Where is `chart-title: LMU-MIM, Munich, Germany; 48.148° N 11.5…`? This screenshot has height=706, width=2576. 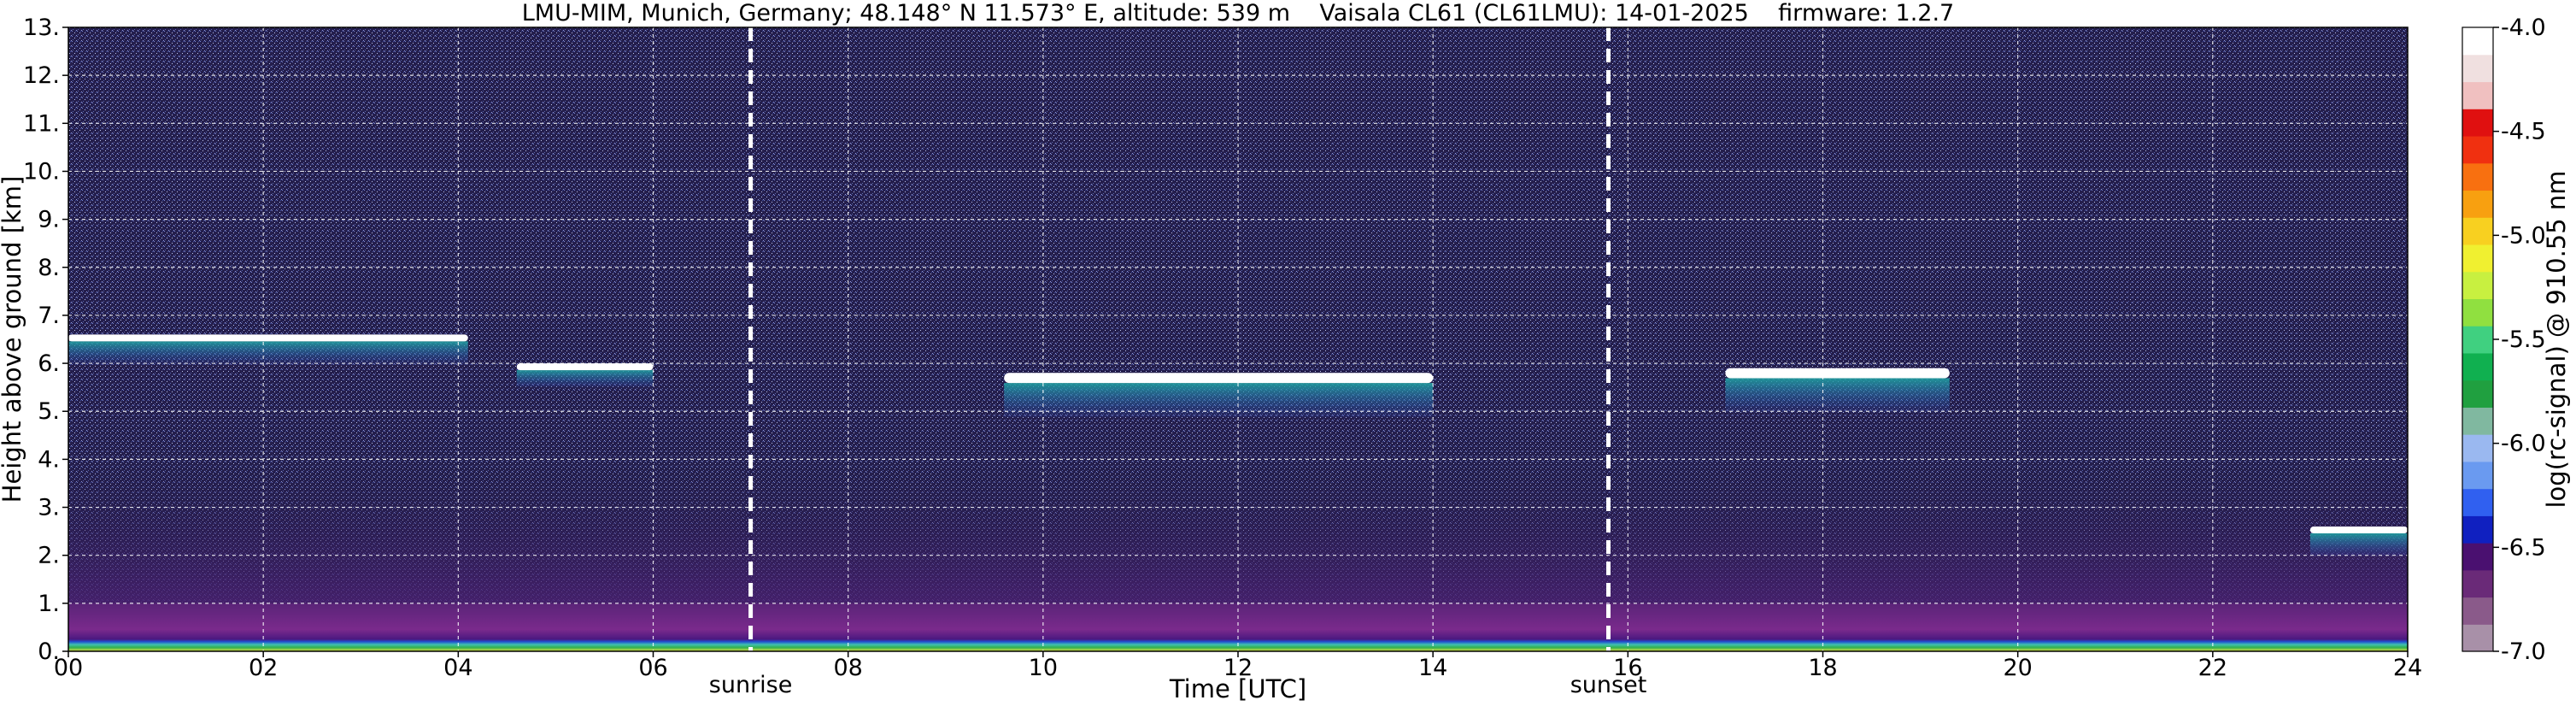
chart-title: LMU-MIM, Munich, Germany; 48.148° N 11.5… is located at coordinates (1238, 13).